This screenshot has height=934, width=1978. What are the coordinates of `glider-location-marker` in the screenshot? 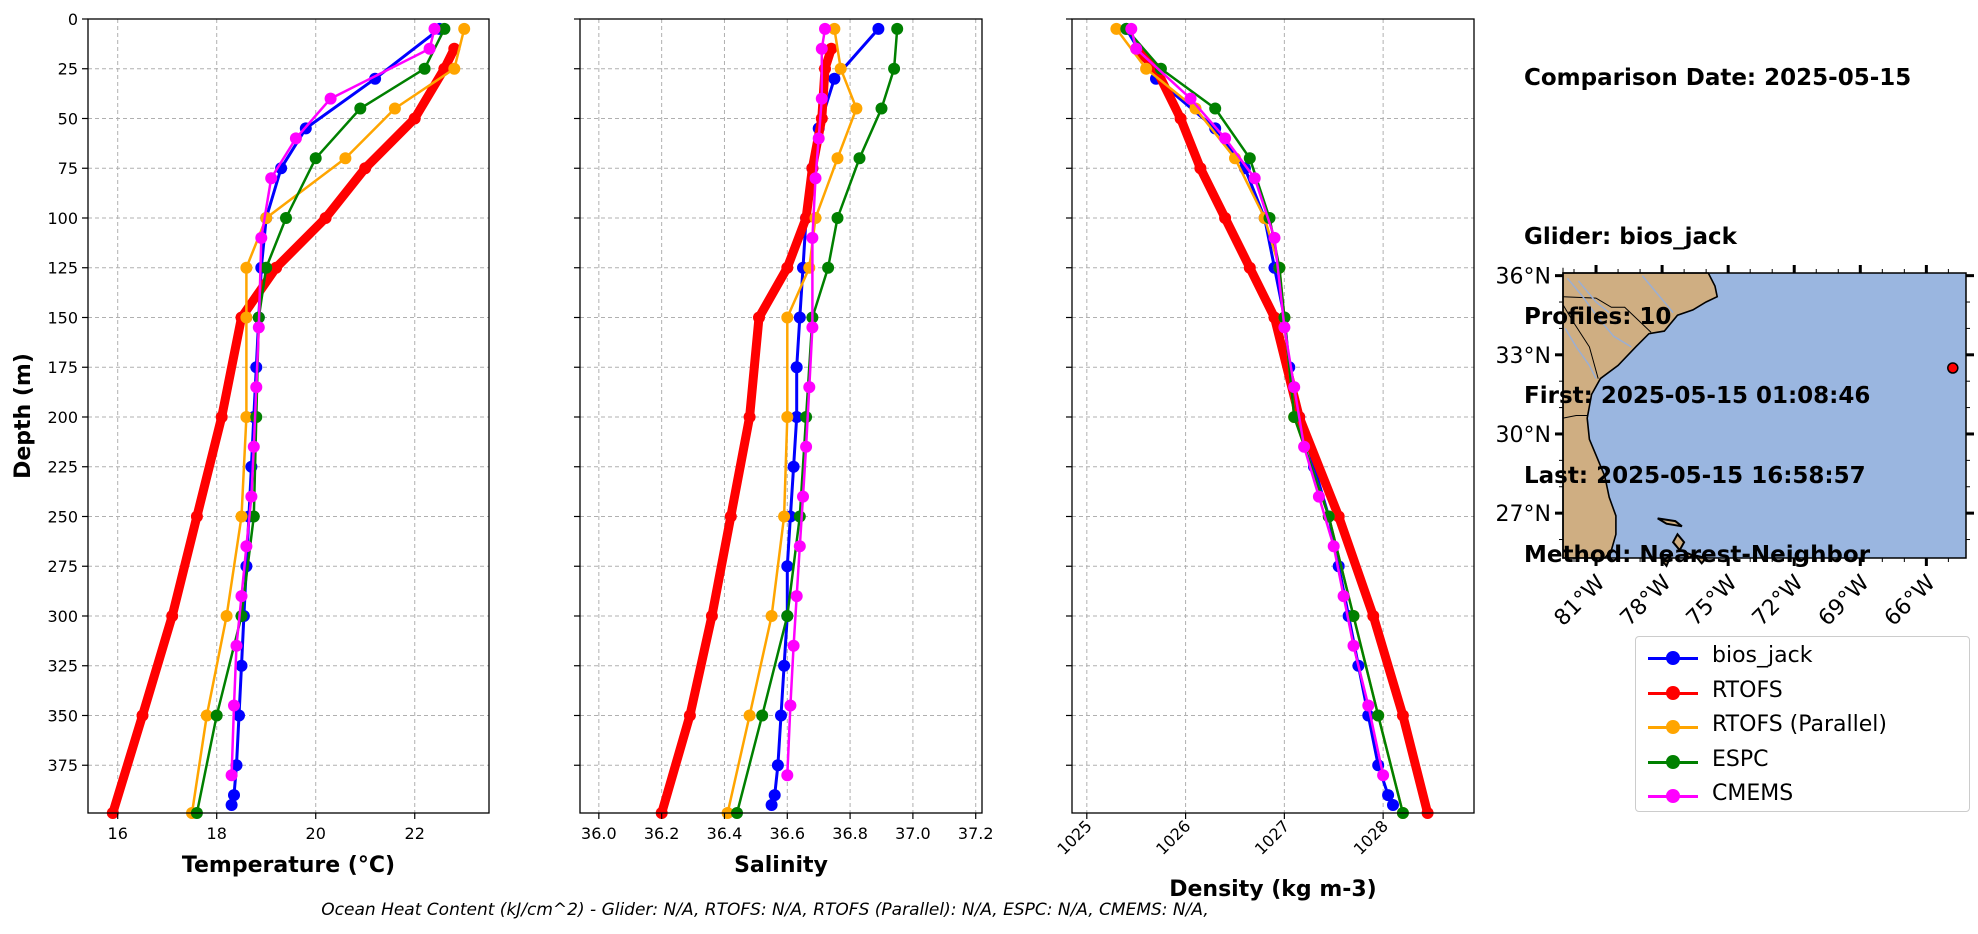 It's located at (1953, 368).